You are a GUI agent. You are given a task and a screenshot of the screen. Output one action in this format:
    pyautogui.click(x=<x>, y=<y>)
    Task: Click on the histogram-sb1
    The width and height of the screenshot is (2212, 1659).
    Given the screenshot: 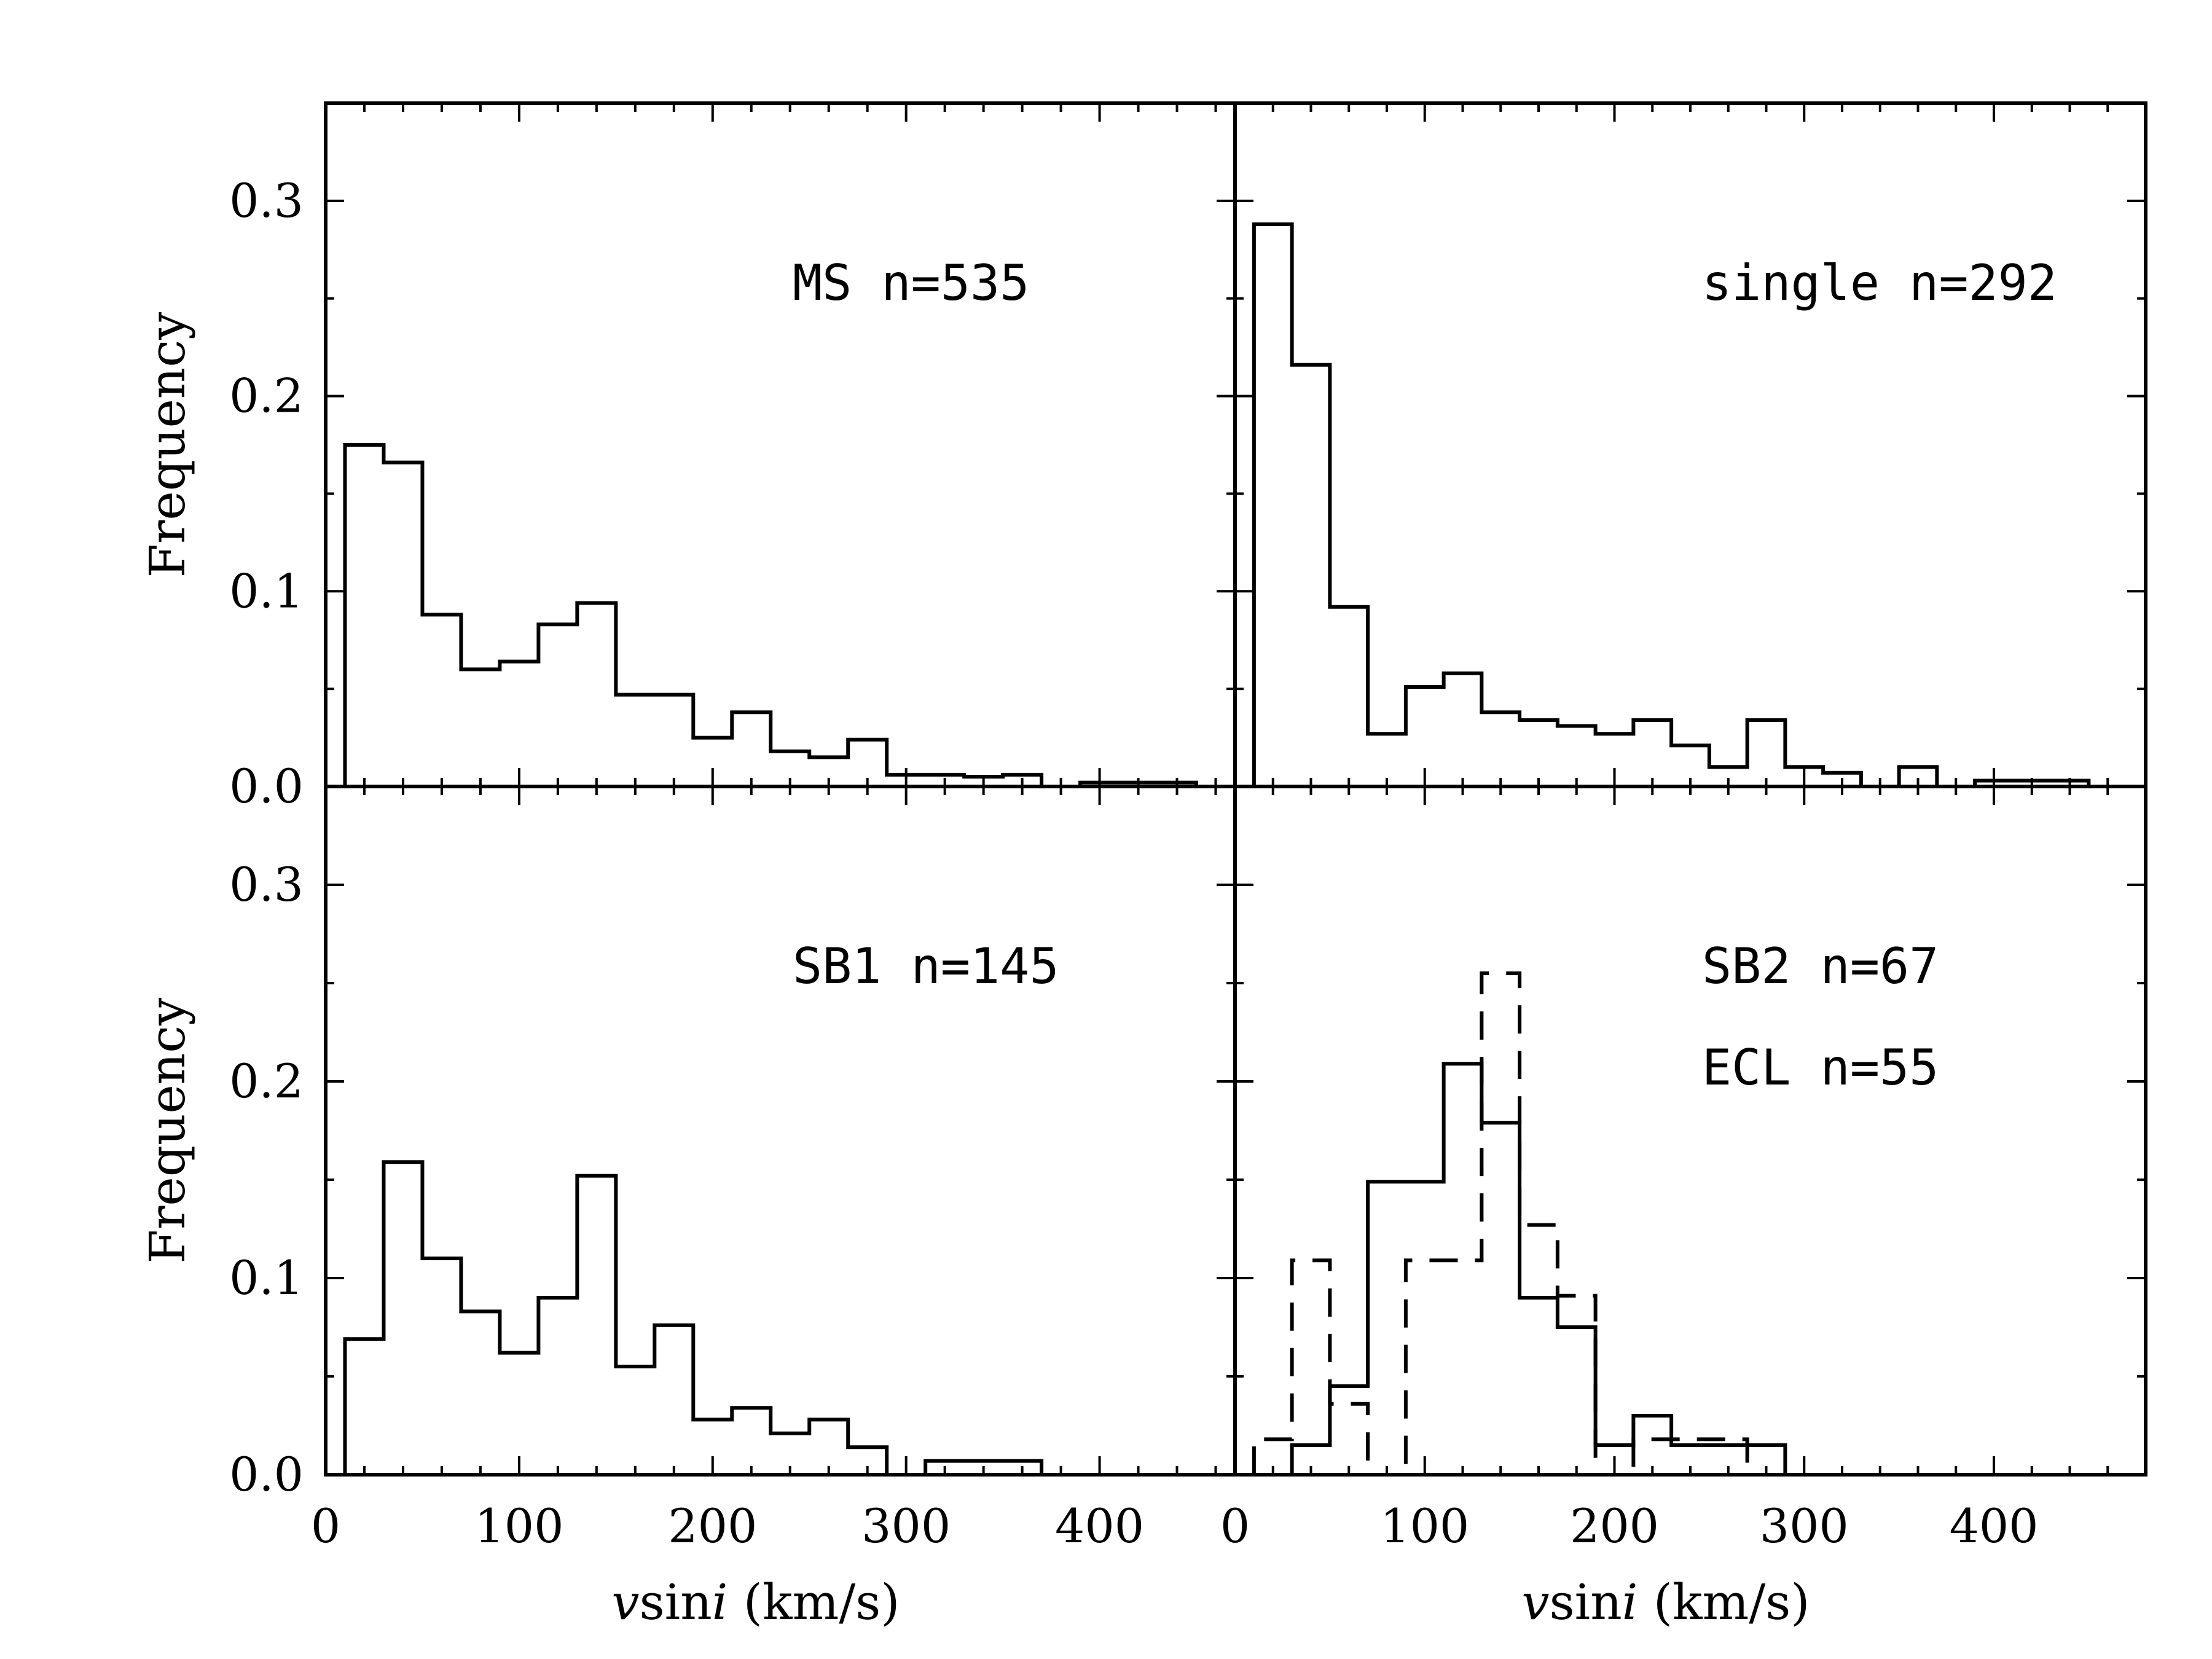 What is the action you would take?
    pyautogui.click(x=693, y=1318)
    